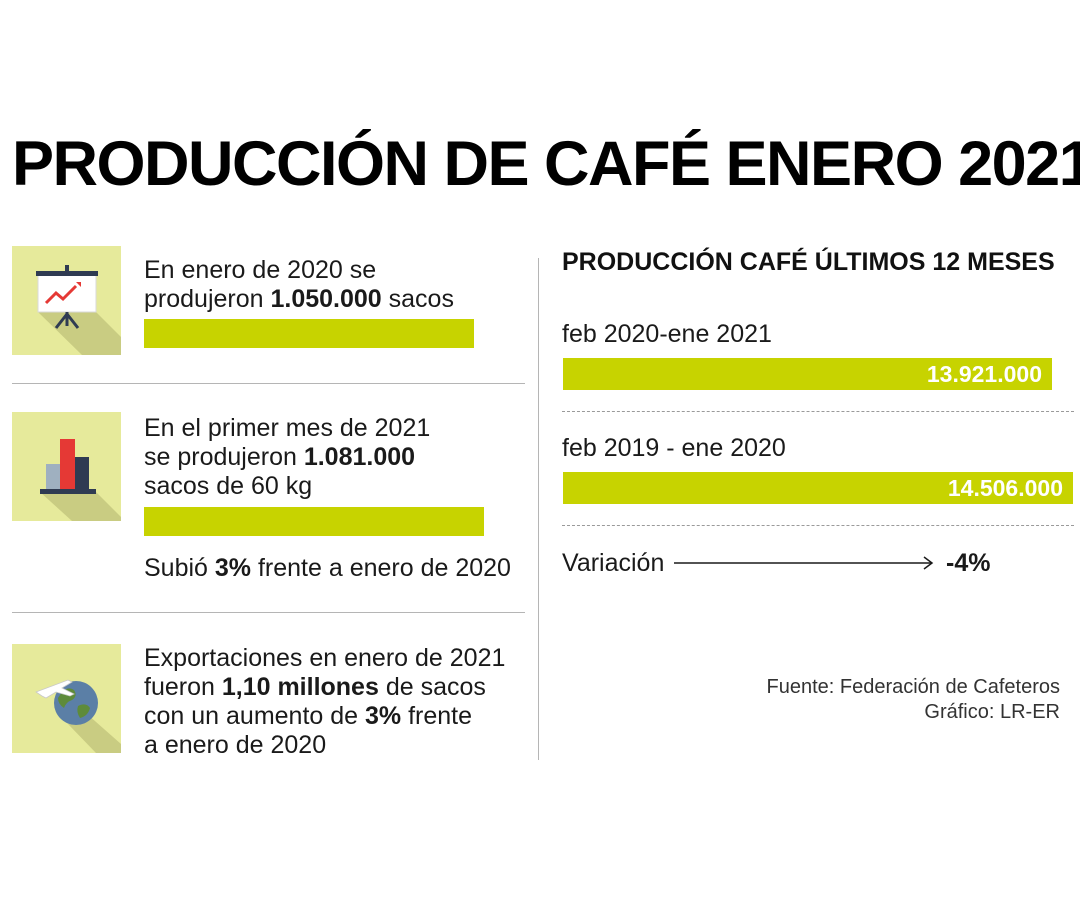  I want to click on presentation-chart-icon, so click(66, 300).